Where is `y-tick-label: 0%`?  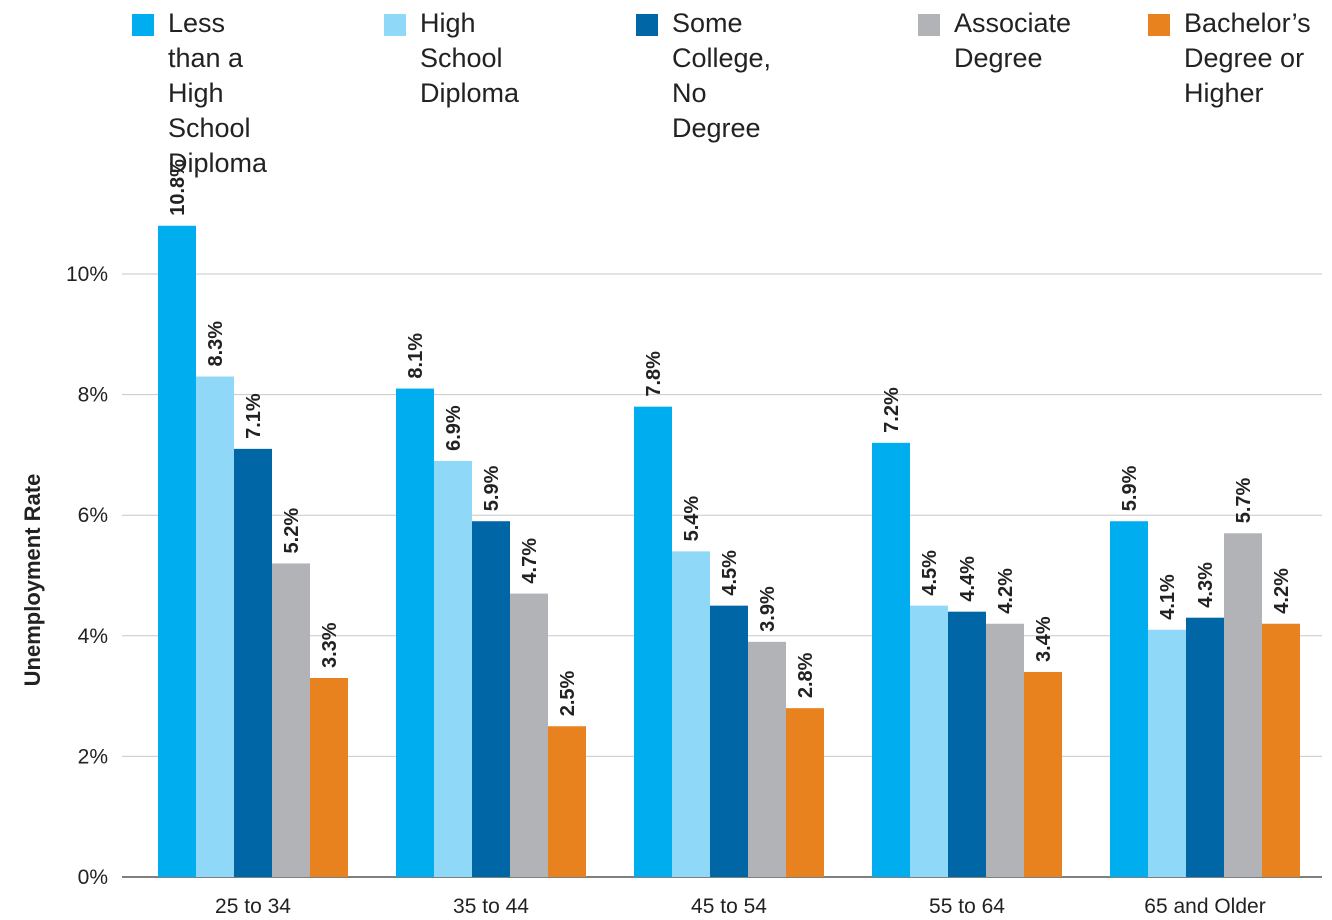
y-tick-label: 0% is located at coordinates (93, 877).